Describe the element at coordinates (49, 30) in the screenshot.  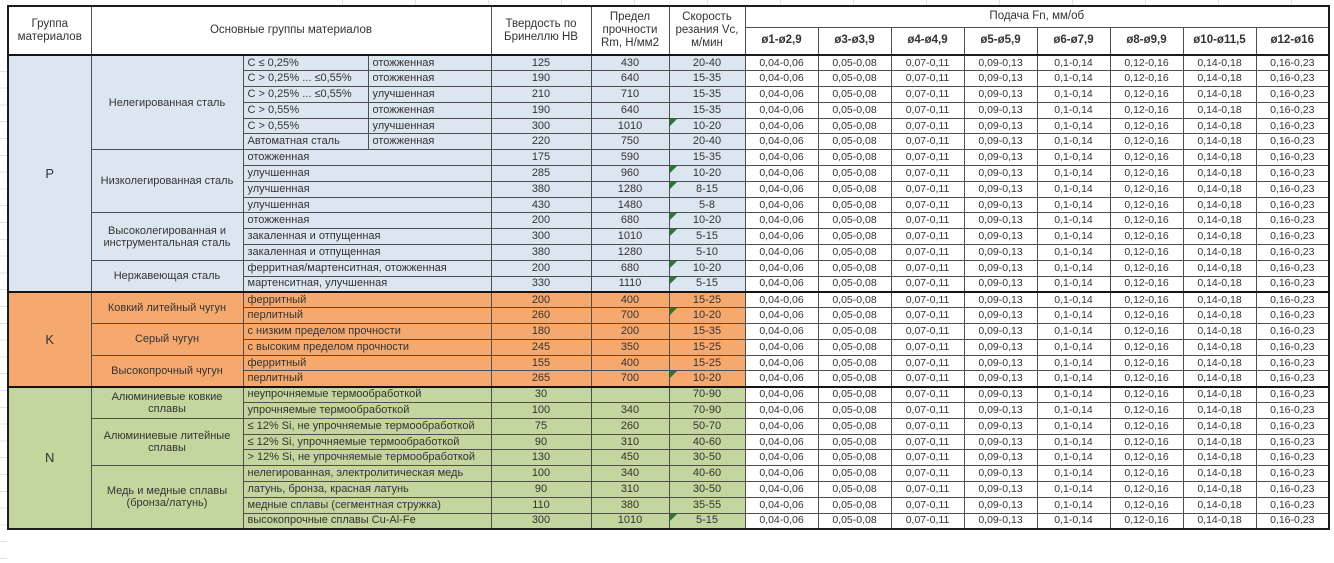
I see `column-header-material-group: Группа материалов` at that location.